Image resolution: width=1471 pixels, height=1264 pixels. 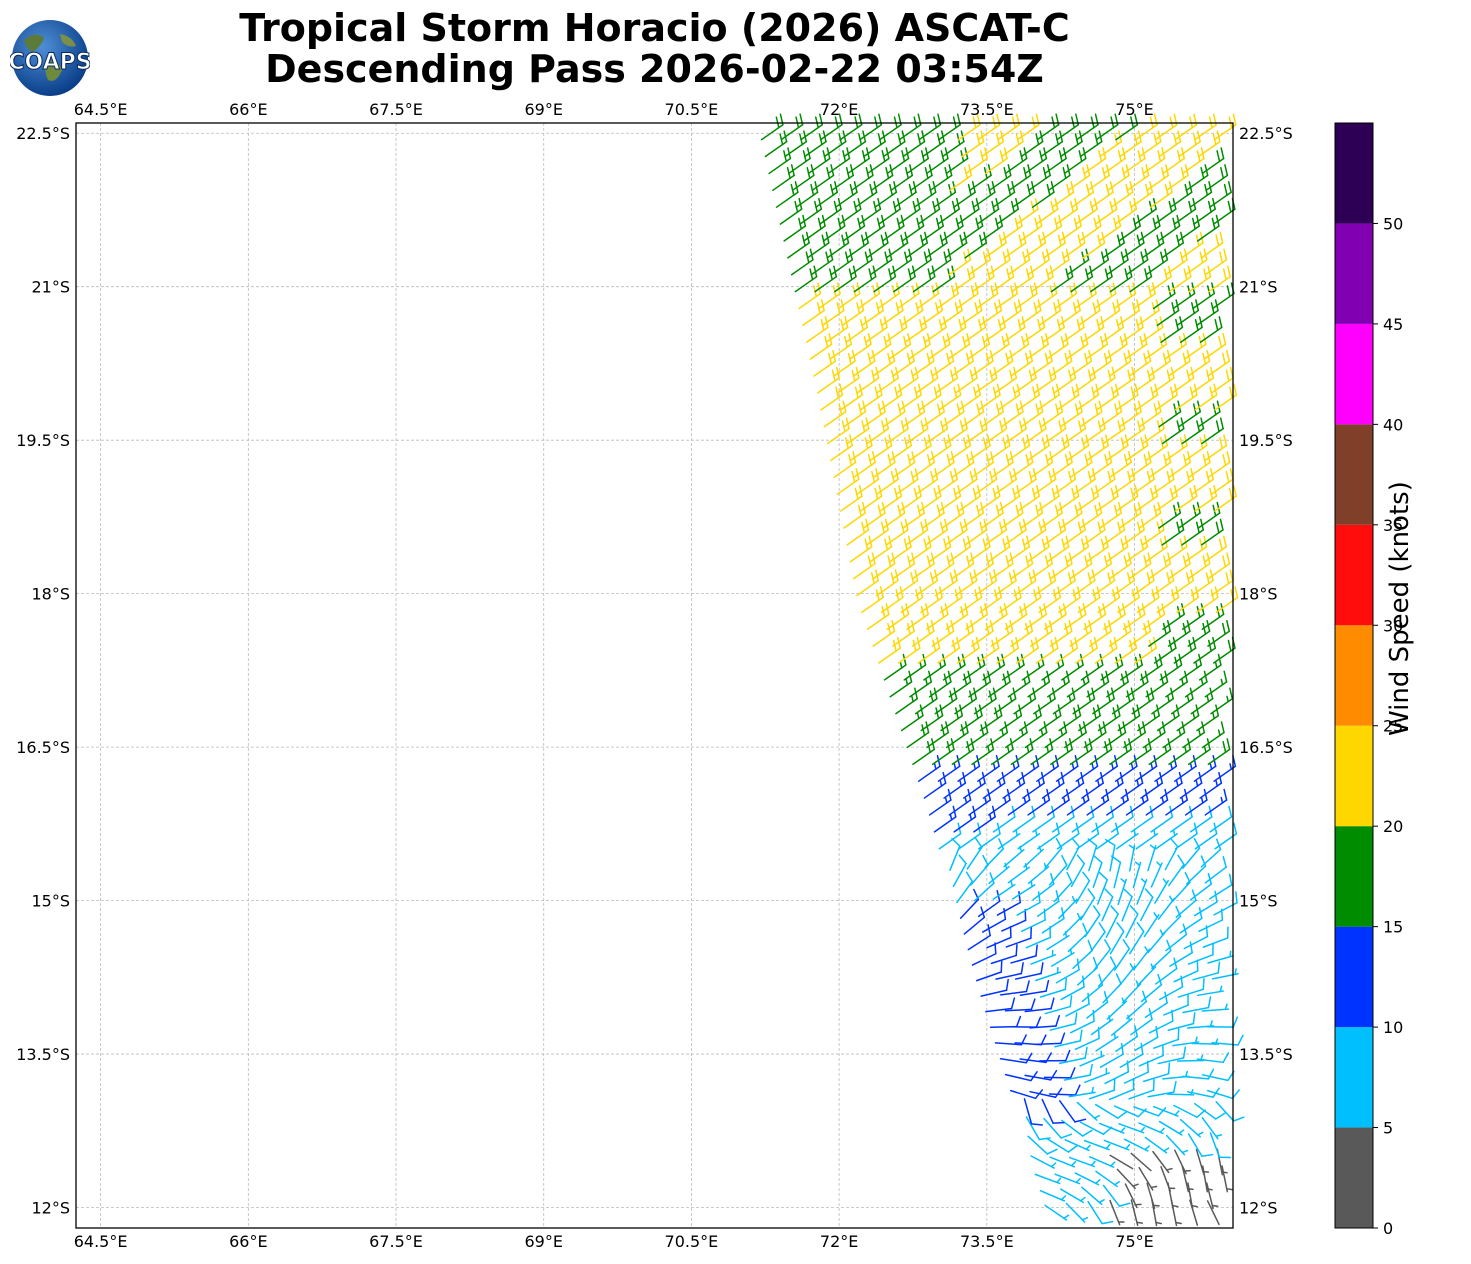 I want to click on coaps-logo: COAPS, so click(x=50, y=58).